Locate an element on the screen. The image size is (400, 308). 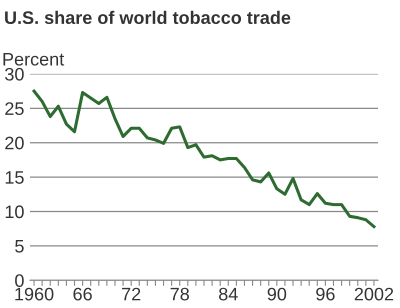
y-tick-label: 30 is located at coordinates (14, 74).